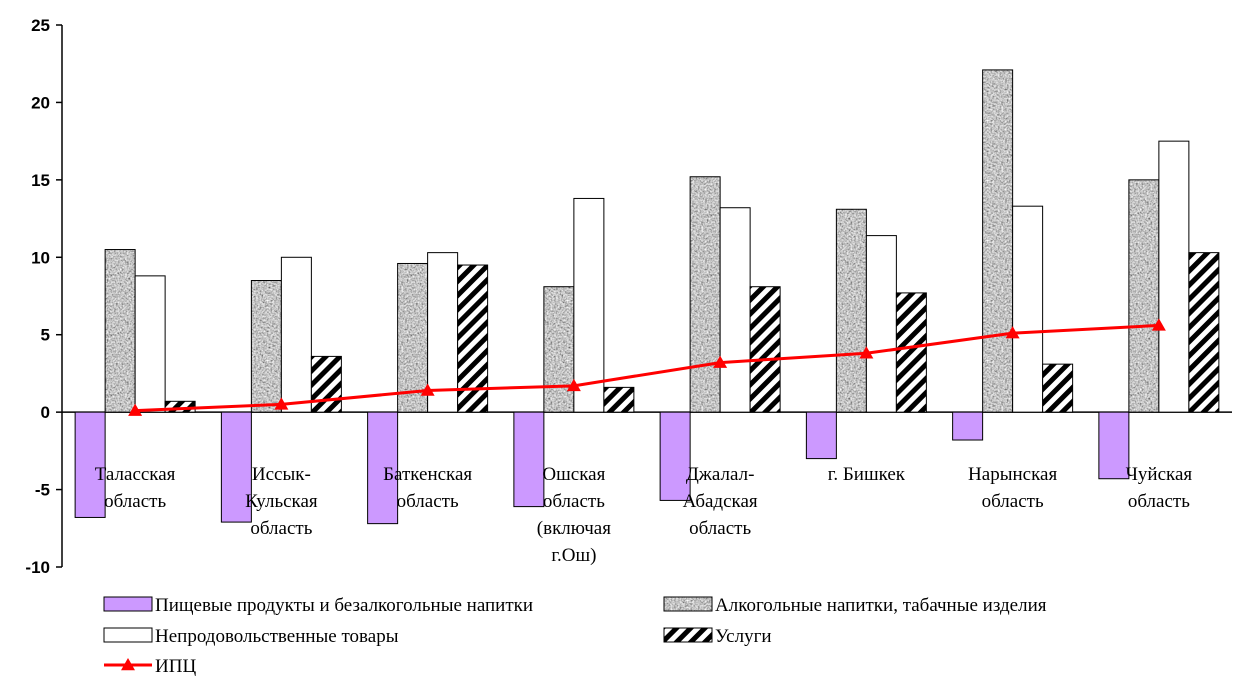 This screenshot has height=677, width=1234. Describe the element at coordinates (40, 25) in the screenshot. I see `y-tick-label: 25` at that location.